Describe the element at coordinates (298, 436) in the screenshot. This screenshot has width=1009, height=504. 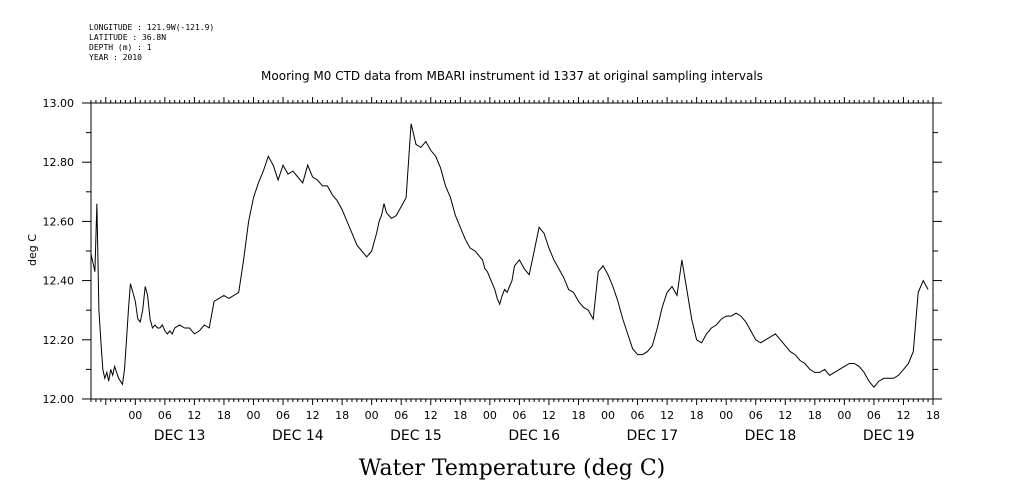
I see `x-tick-label-day: DEC 14` at that location.